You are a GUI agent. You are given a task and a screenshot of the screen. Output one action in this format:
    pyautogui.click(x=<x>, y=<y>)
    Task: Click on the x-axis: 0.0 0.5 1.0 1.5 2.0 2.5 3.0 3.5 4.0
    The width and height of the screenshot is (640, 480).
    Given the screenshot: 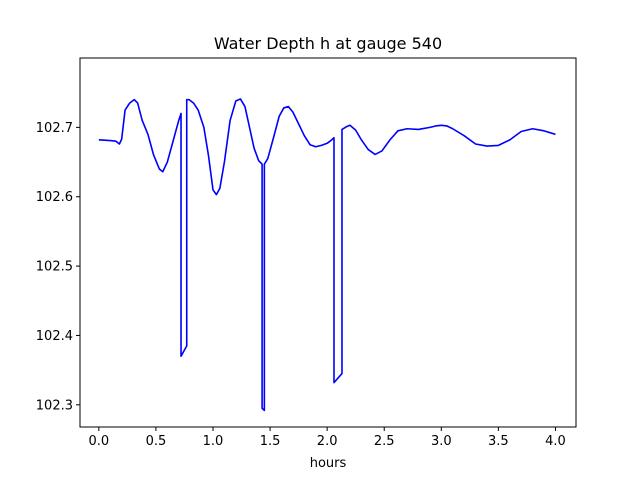 What is the action you would take?
    pyautogui.click(x=327, y=438)
    